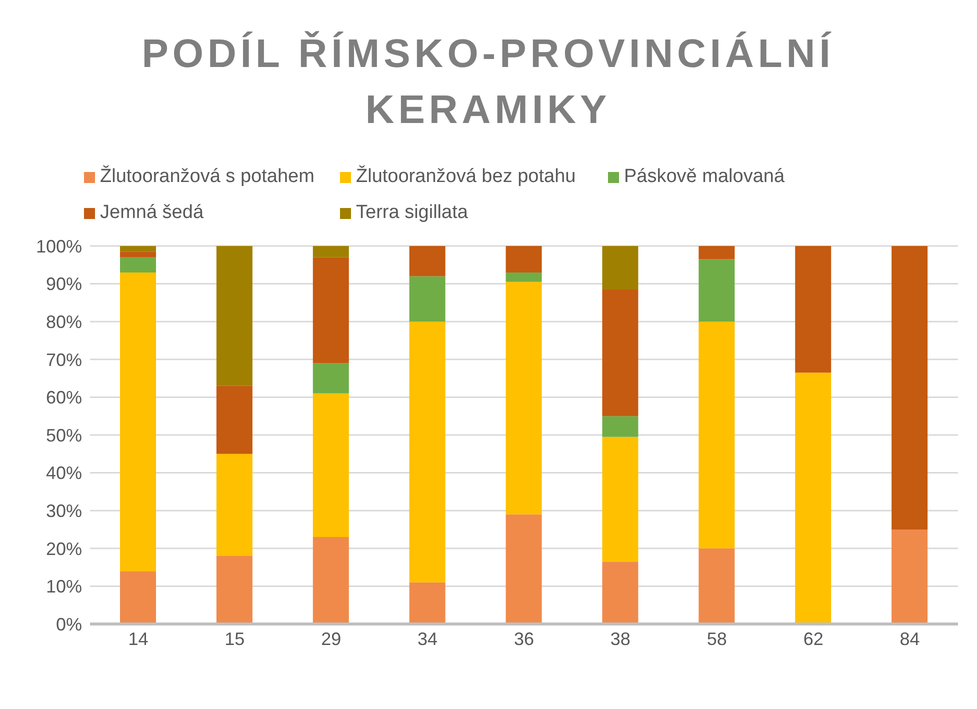 This screenshot has width=977, height=709. What do you see at coordinates (466, 177) in the screenshot?
I see `legend-label: Žlutooranžová bez potahu` at bounding box center [466, 177].